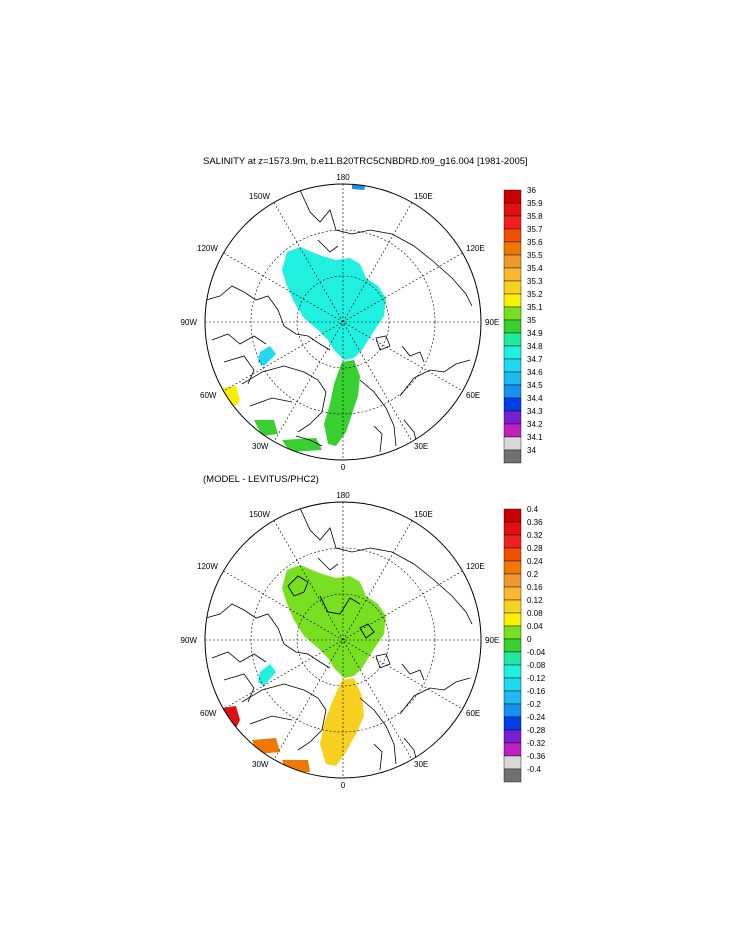 This screenshot has height=945, width=733. Describe the element at coordinates (189, 322) in the screenshot. I see `top-label-90w: 90W` at that location.